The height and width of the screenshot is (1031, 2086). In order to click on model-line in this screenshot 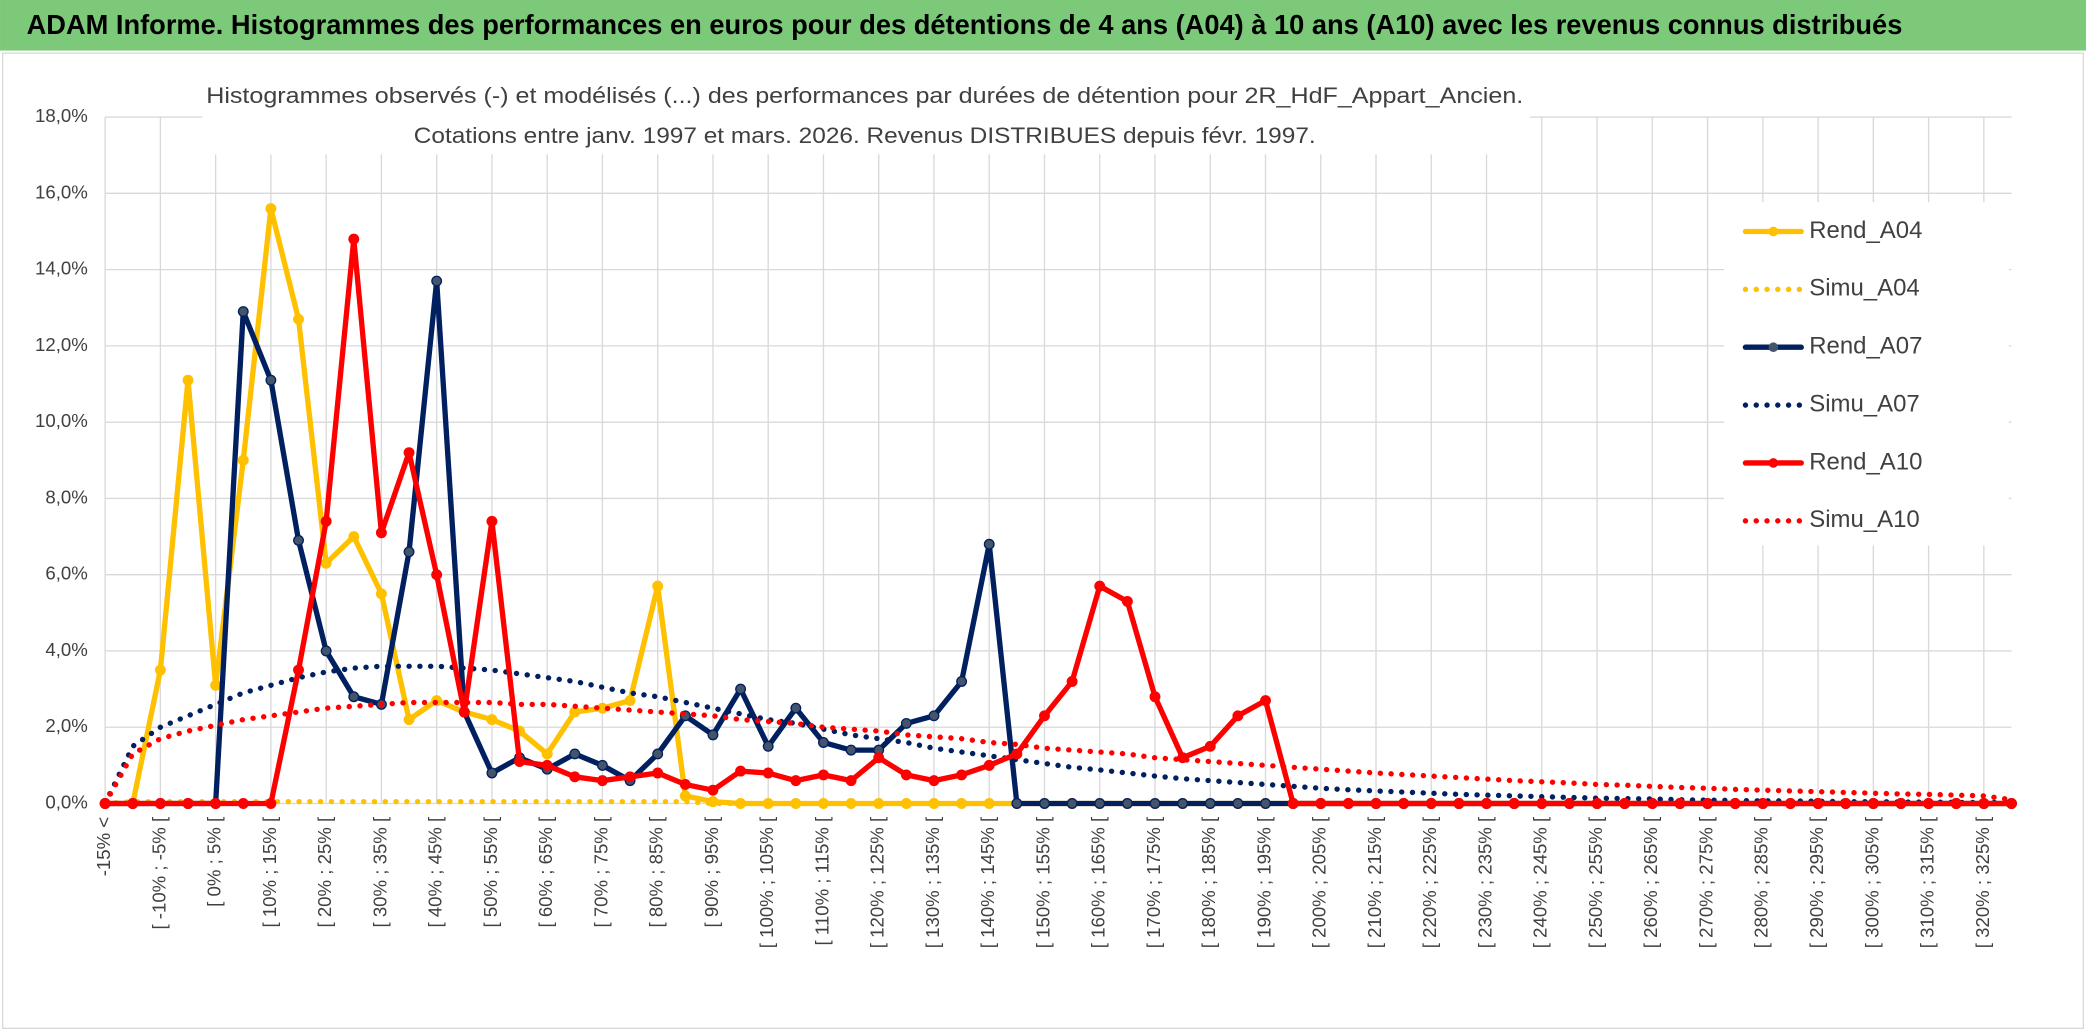, I will do `click(1058, 735)`.